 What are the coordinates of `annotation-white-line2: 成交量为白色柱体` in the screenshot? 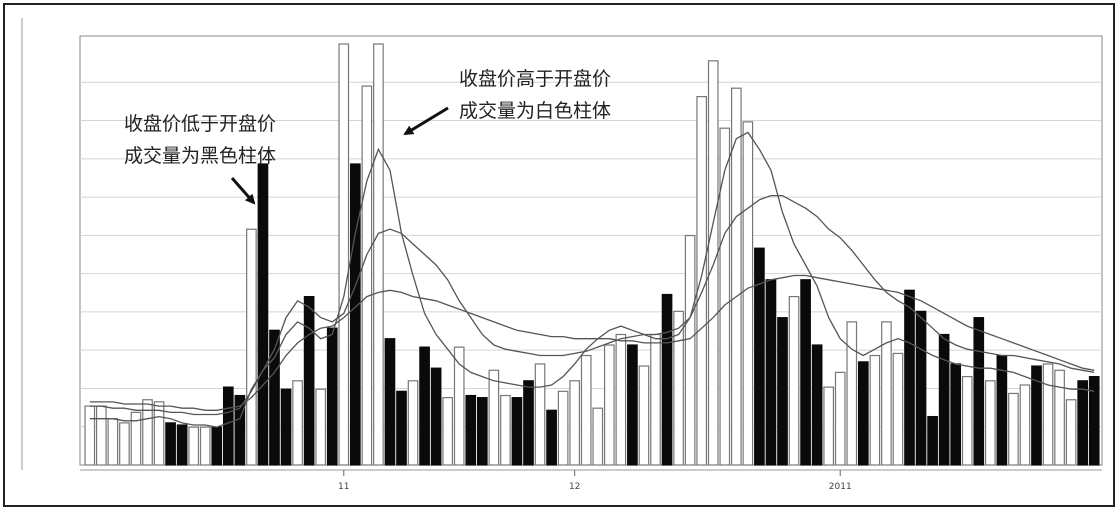 It's located at (535, 111).